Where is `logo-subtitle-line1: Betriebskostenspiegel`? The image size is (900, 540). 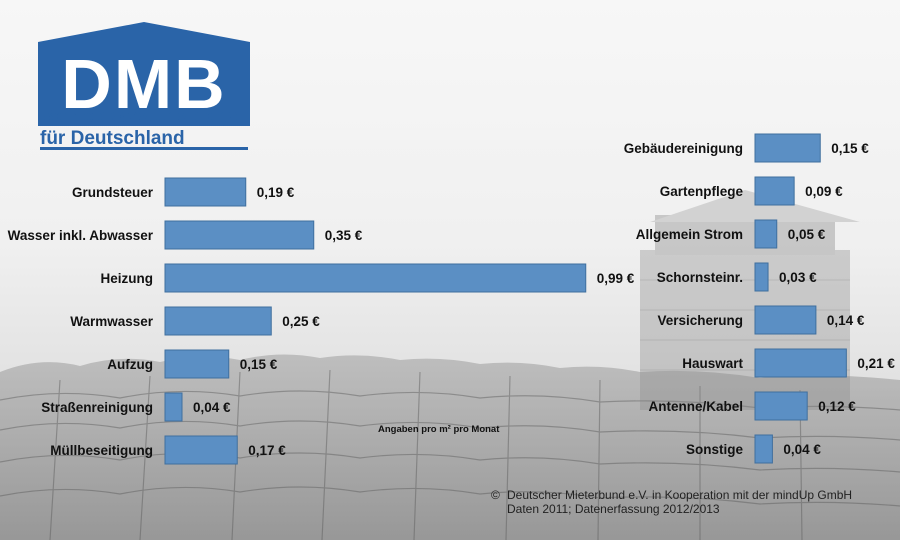 logo-subtitle-line1: Betriebskostenspiegel is located at coordinates (141, 116).